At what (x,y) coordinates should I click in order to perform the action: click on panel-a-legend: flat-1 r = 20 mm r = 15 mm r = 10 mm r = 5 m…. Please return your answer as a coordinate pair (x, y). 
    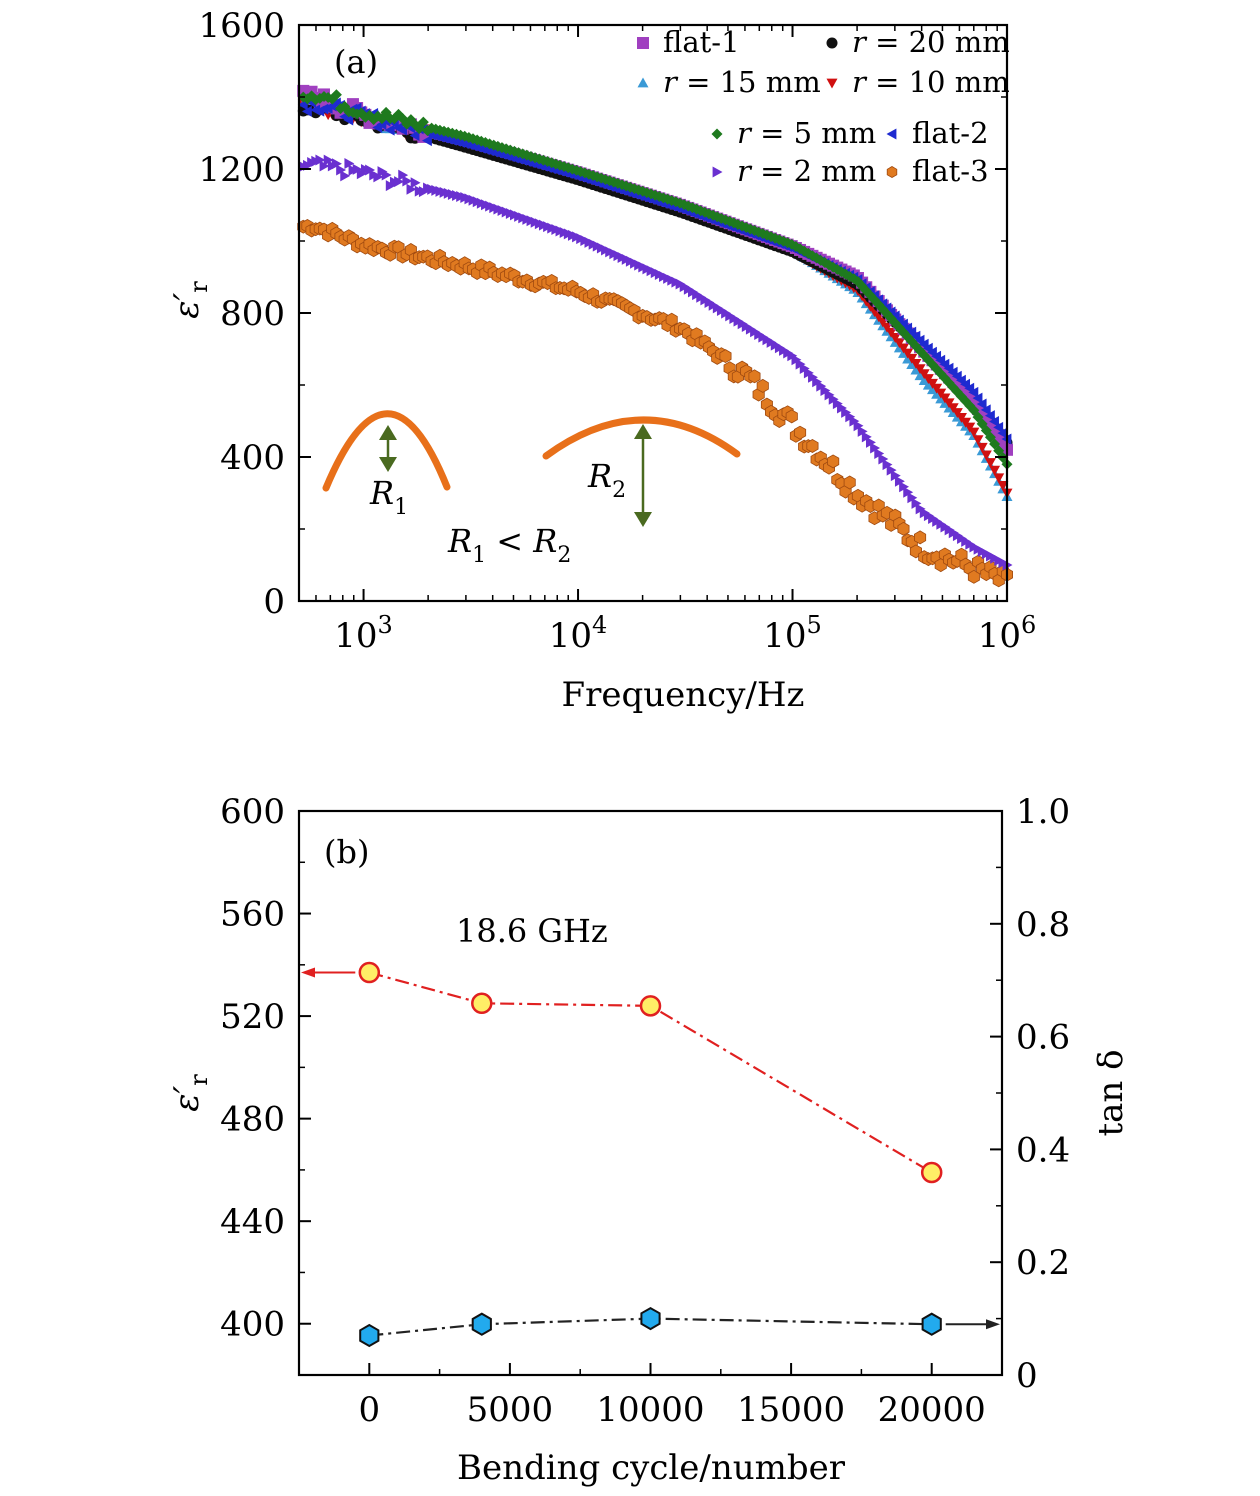
    Looking at the image, I should click on (823, 106).